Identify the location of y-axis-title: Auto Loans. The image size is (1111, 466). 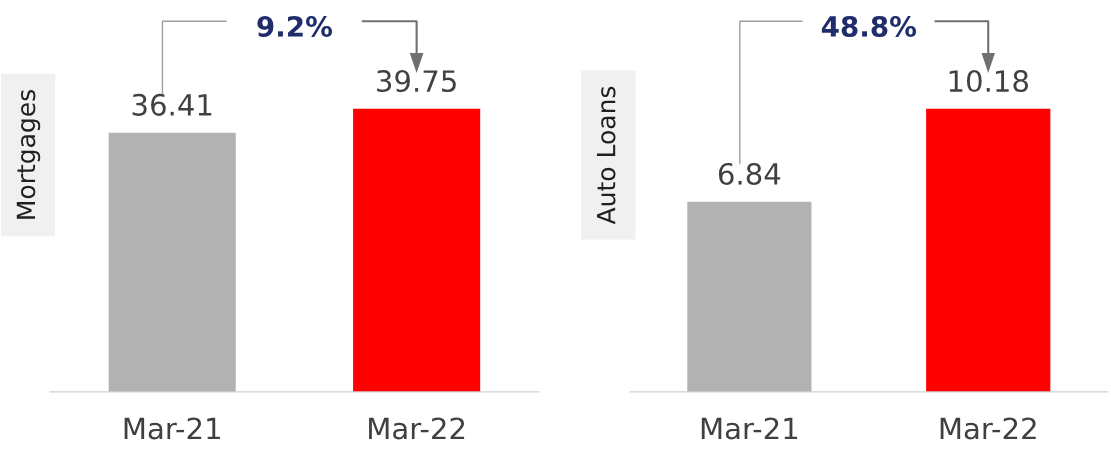
(606, 155).